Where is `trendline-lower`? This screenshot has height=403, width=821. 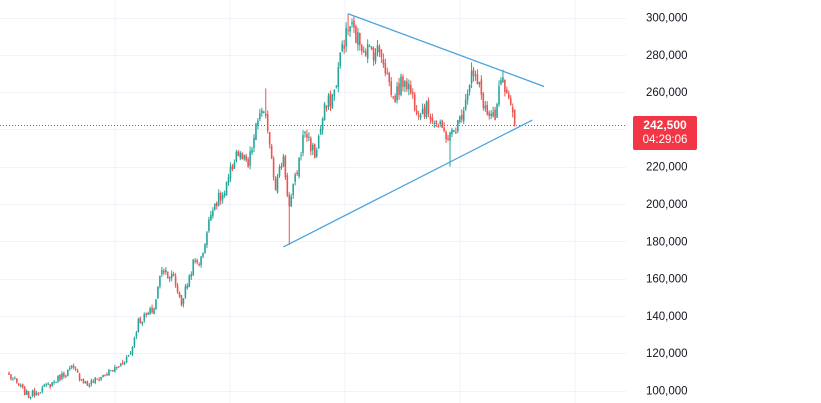
trendline-lower is located at coordinates (408, 183).